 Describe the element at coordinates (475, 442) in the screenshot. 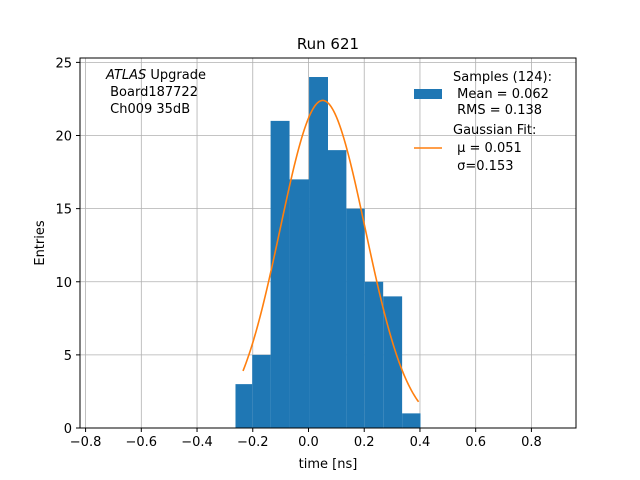

I see `x-tick-label-7: 0.6` at that location.